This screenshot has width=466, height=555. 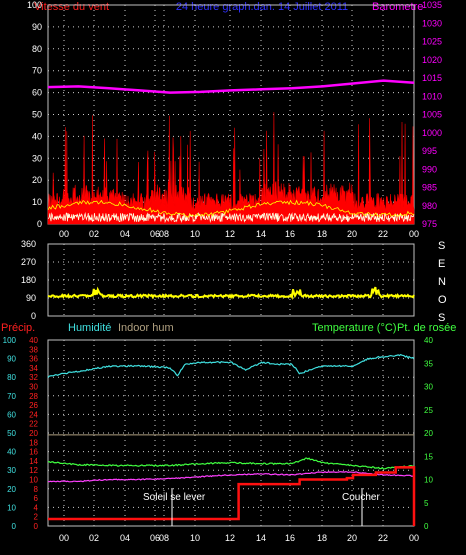 What do you see at coordinates (432, 96) in the screenshot?
I see `top-ytick-right-7: 1010` at bounding box center [432, 96].